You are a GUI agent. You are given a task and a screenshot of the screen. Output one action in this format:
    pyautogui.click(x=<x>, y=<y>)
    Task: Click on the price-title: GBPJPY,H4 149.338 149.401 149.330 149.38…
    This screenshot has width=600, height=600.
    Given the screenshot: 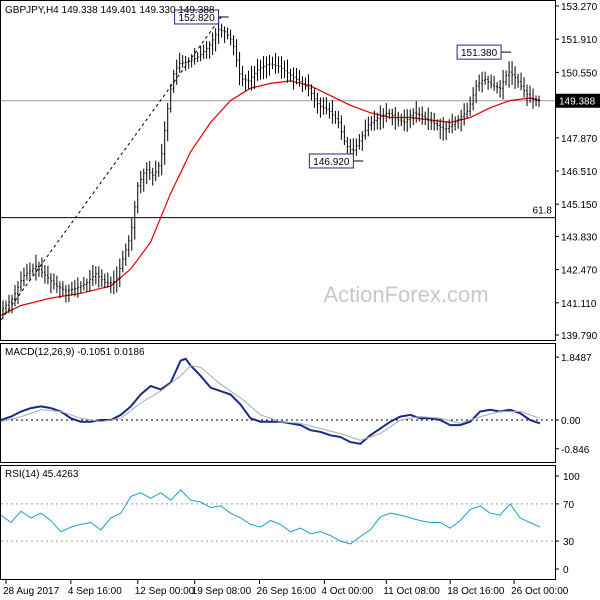 What is the action you would take?
    pyautogui.click(x=110, y=10)
    